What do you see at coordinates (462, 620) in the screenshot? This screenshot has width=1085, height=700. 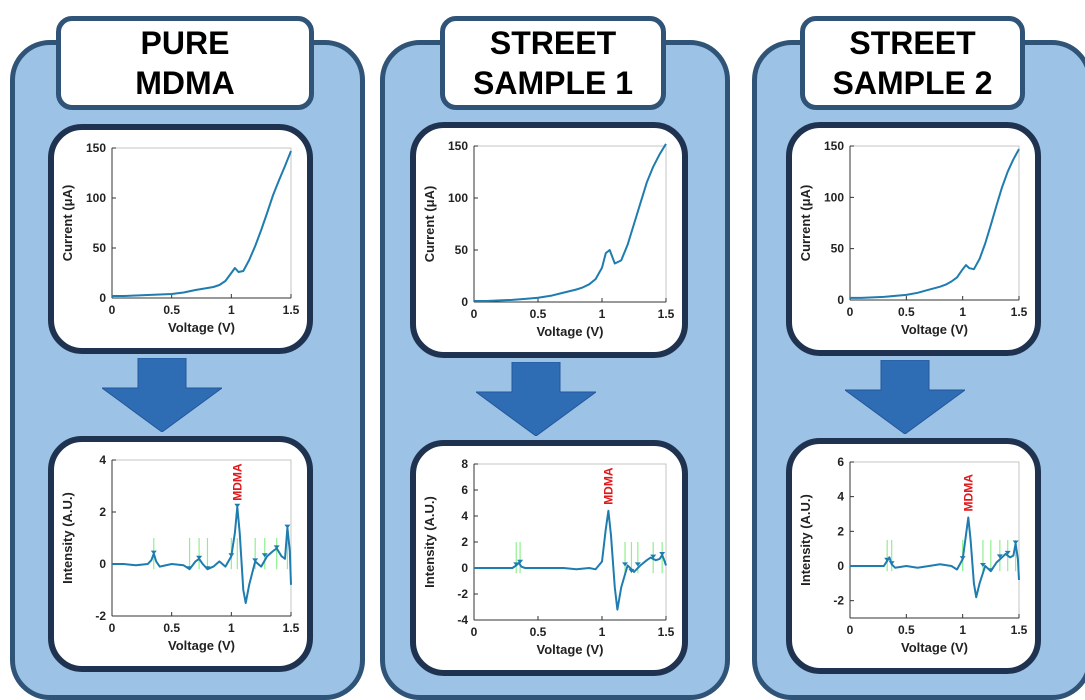 I see `y-tick-label: -4` at bounding box center [462, 620].